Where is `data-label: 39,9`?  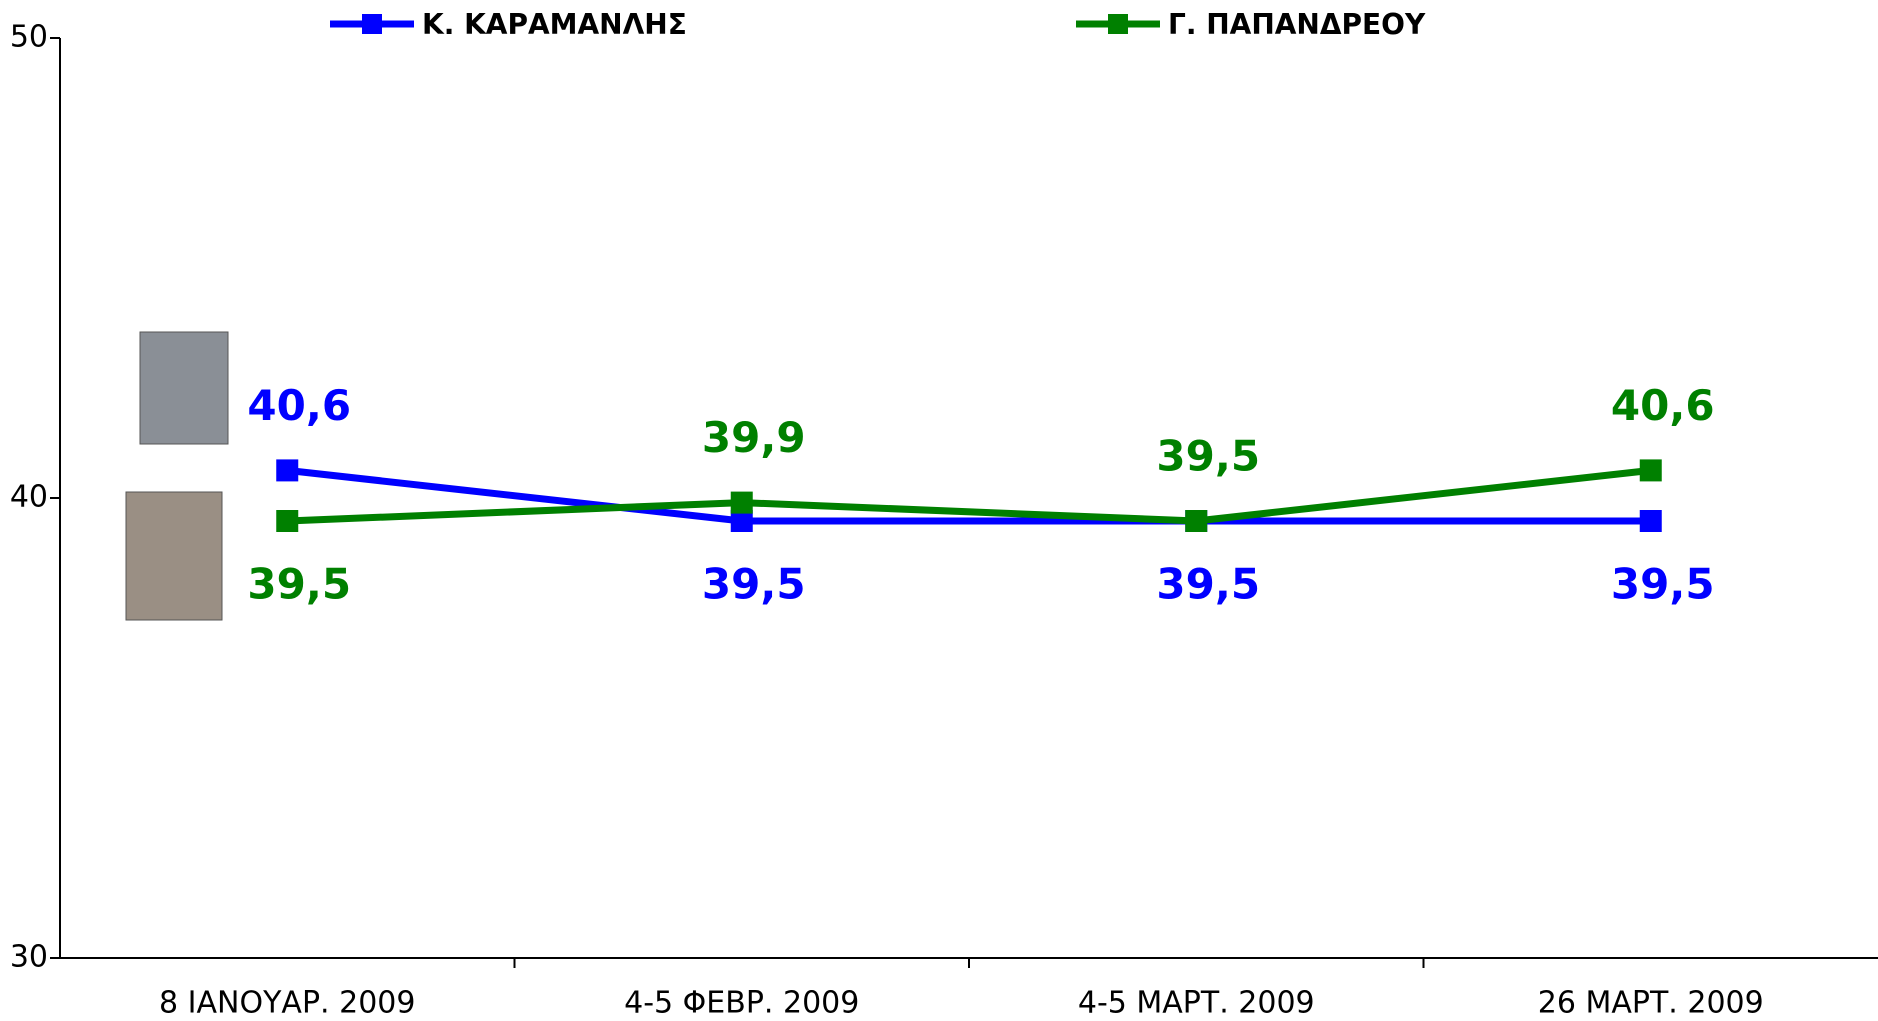 data-label: 39,9 is located at coordinates (754, 437).